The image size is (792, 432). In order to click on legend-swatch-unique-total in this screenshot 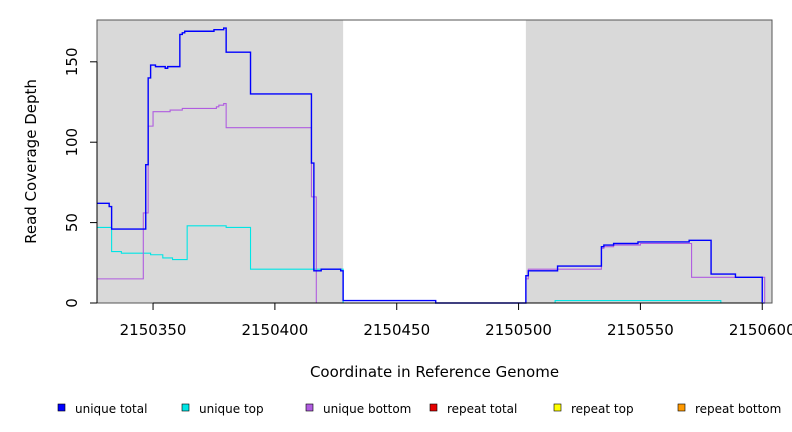, I will do `click(61, 407)`.